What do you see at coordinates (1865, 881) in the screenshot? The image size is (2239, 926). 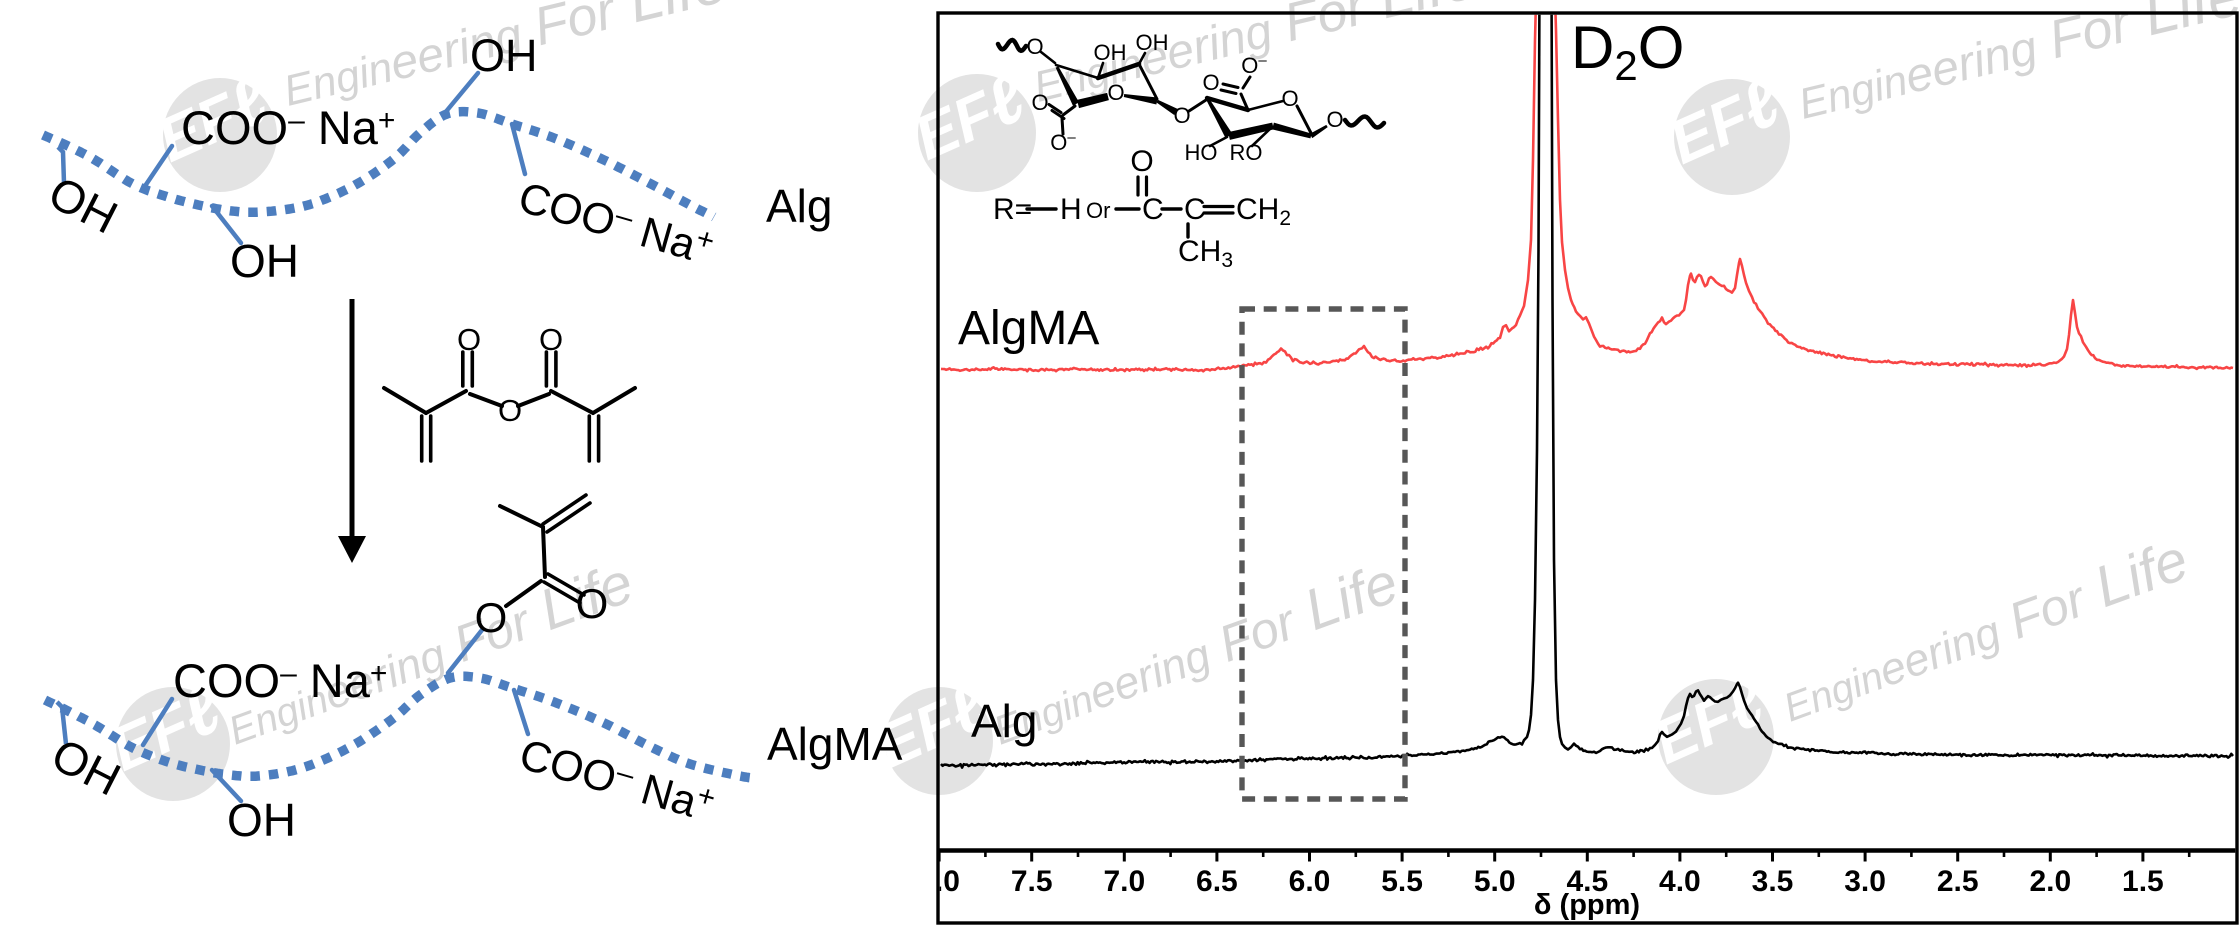 I see `svg-text: 3.0` at bounding box center [1865, 881].